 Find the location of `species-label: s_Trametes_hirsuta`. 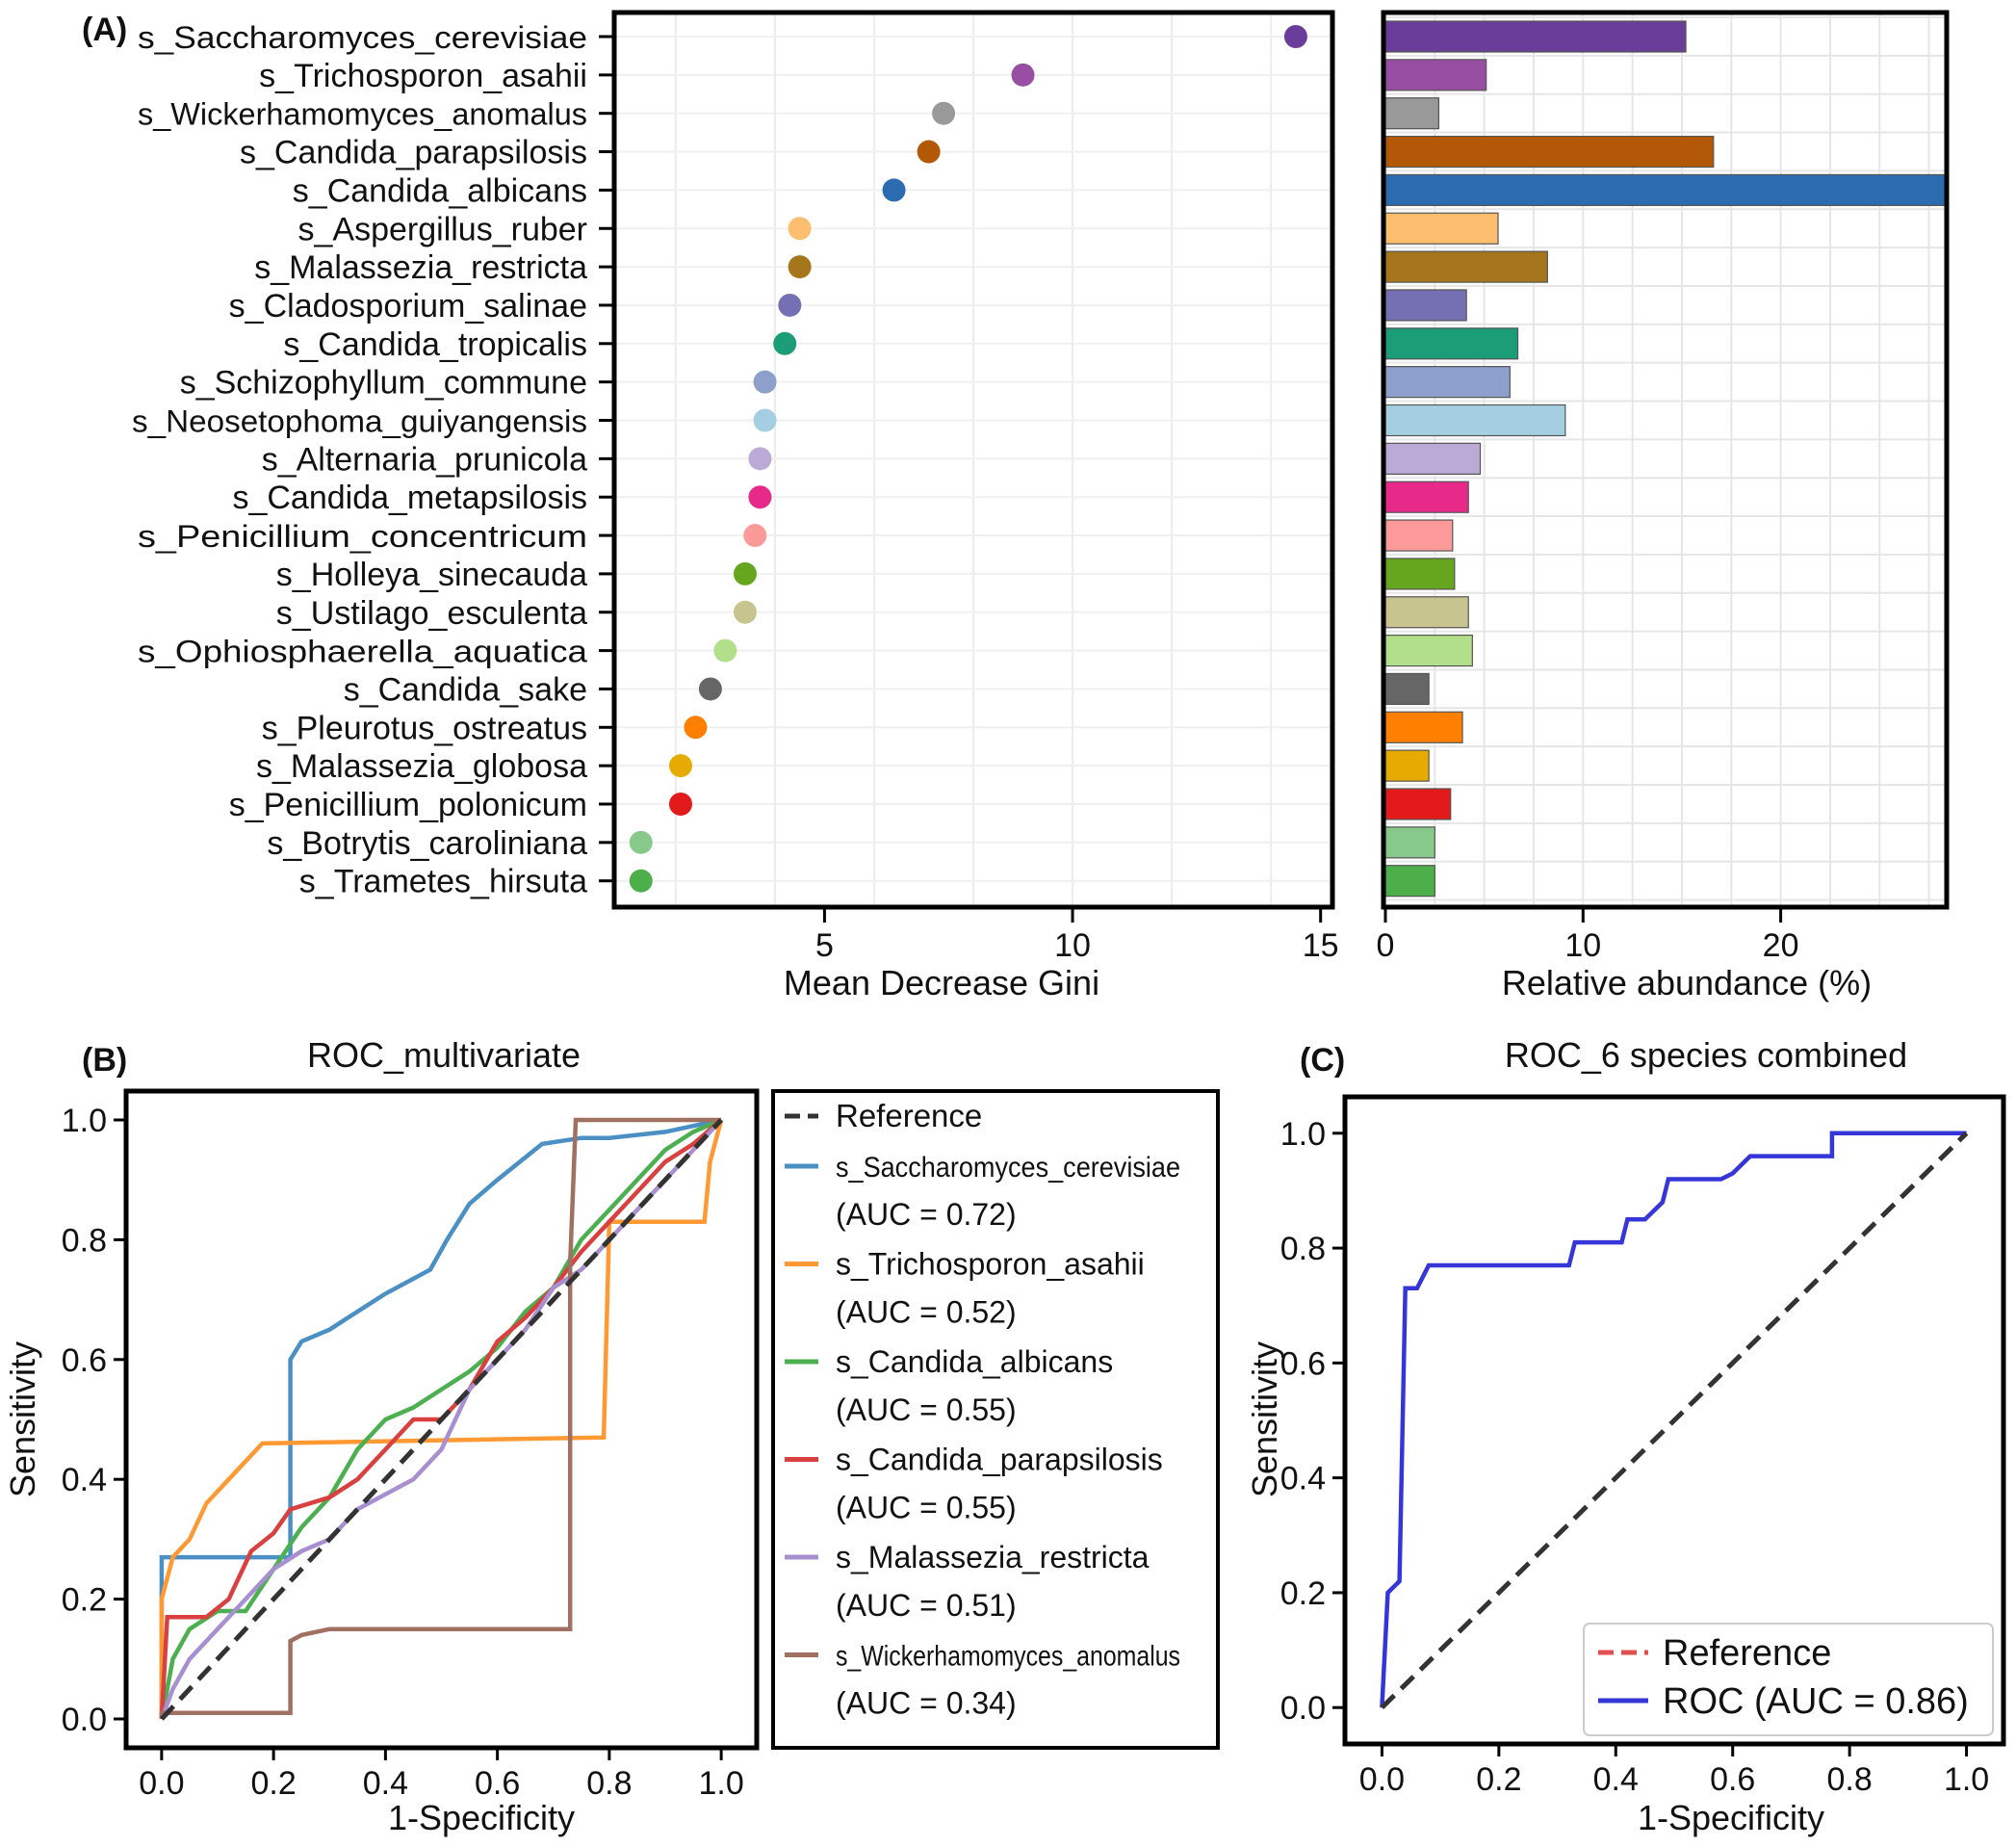

species-label: s_Trametes_hirsuta is located at coordinates (443, 882).